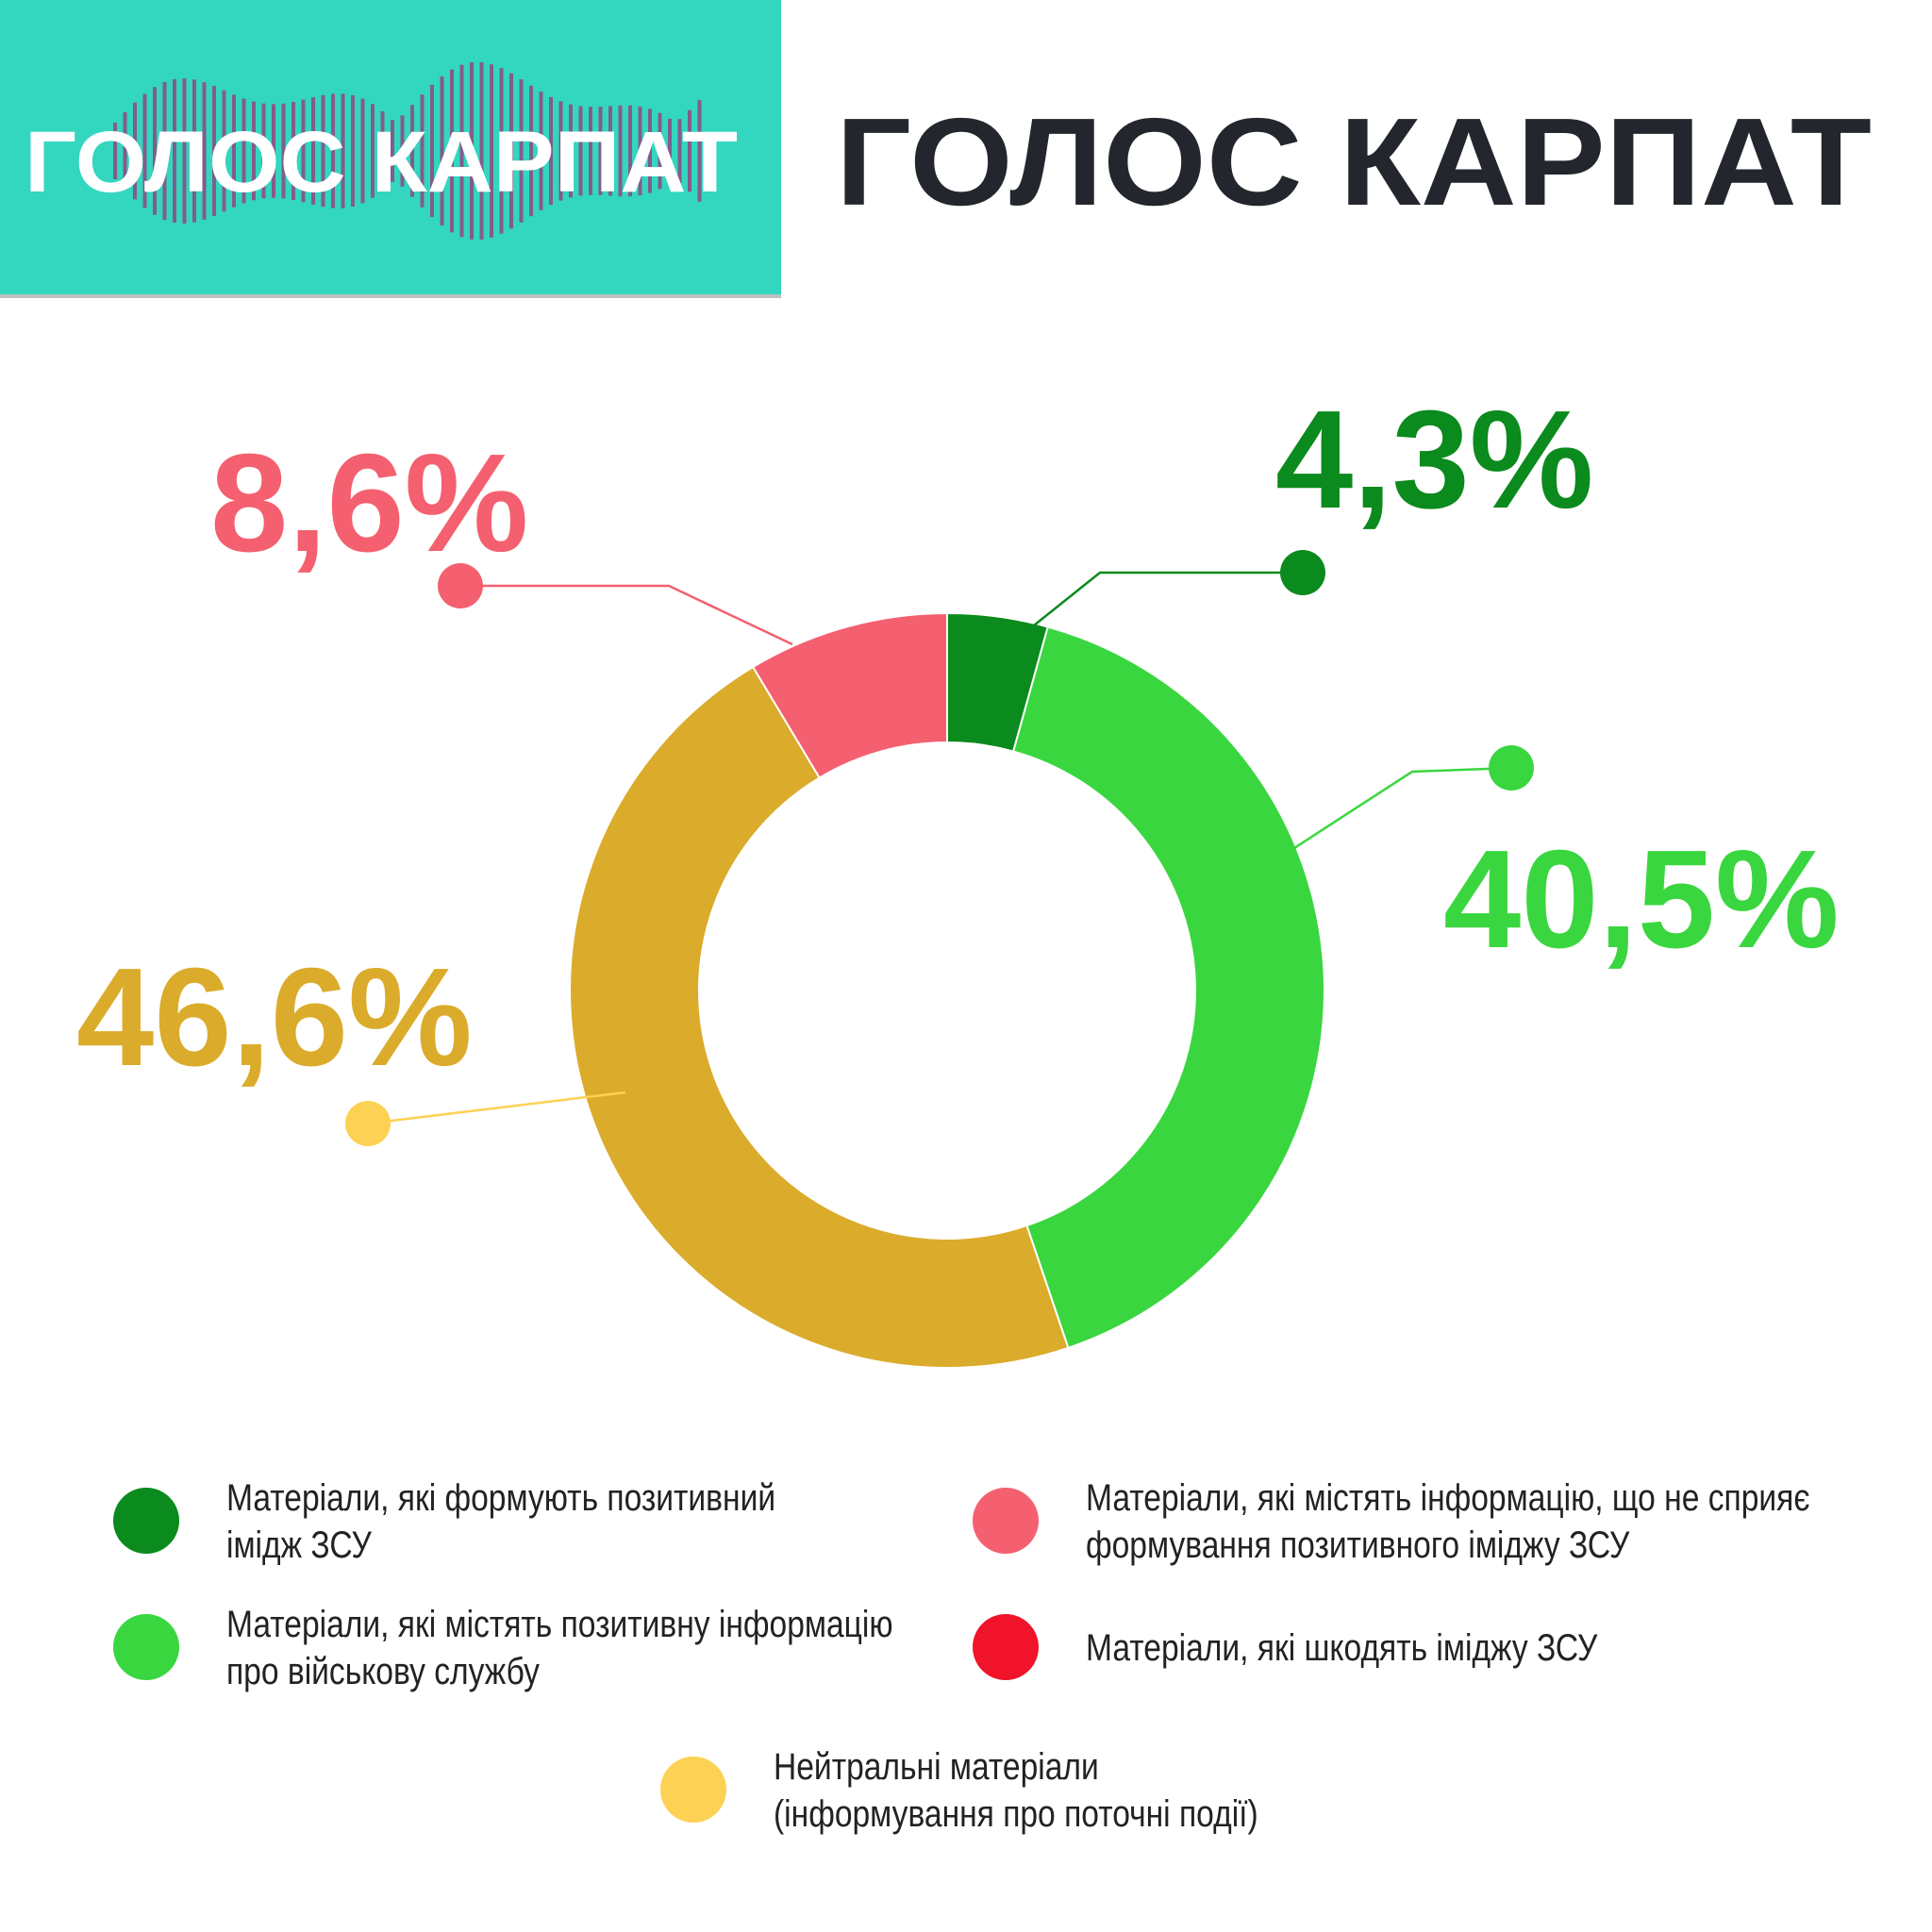  I want to click on legend-label: Матеріали, які шкодять іміджу ЗСУ, so click(1342, 1647).